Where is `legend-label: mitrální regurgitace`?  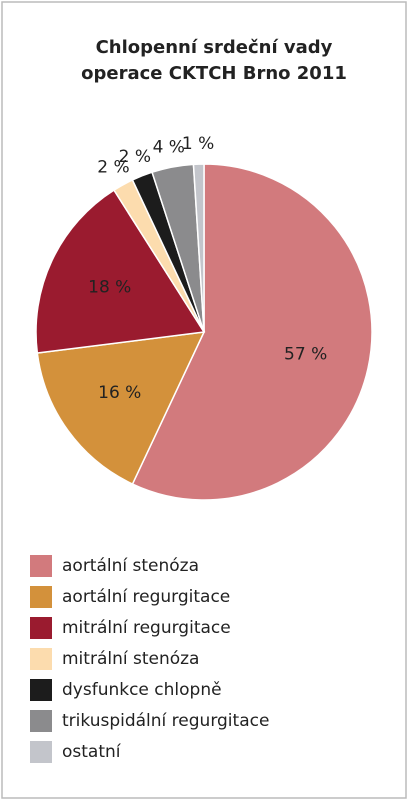 legend-label: mitrální regurgitace is located at coordinates (146, 628).